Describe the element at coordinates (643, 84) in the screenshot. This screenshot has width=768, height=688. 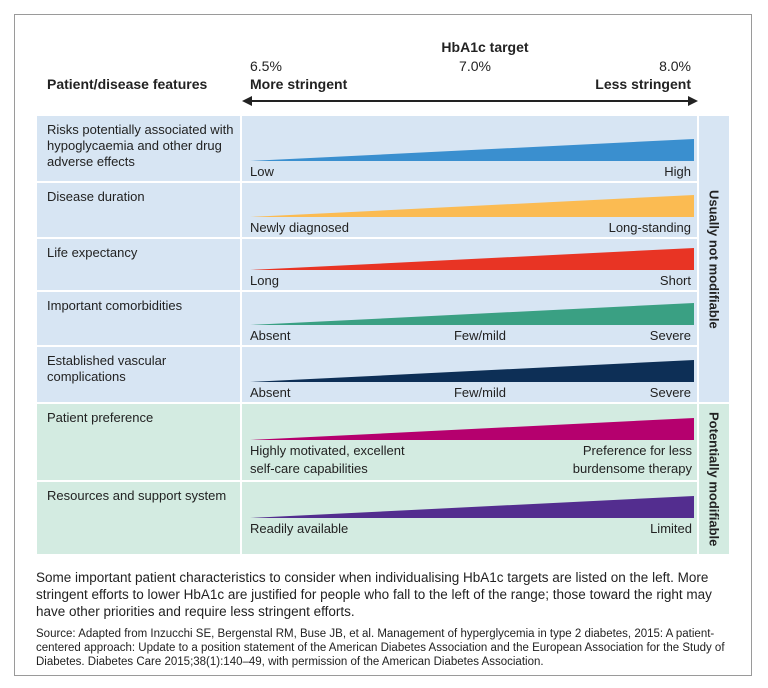
I see `right-label: Less stringent` at that location.